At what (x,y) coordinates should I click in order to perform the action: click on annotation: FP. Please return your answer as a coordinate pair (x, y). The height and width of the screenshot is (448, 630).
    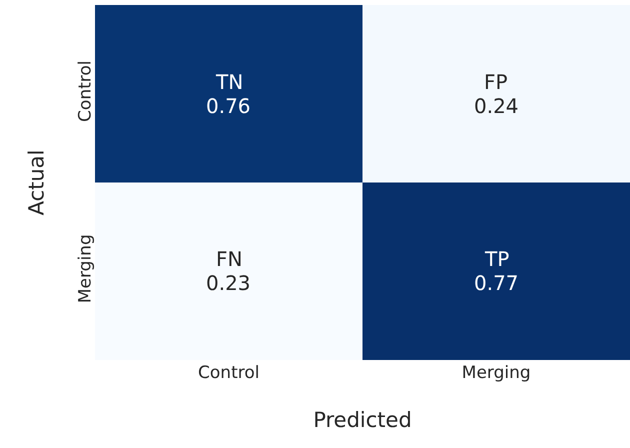
    Looking at the image, I should click on (496, 82).